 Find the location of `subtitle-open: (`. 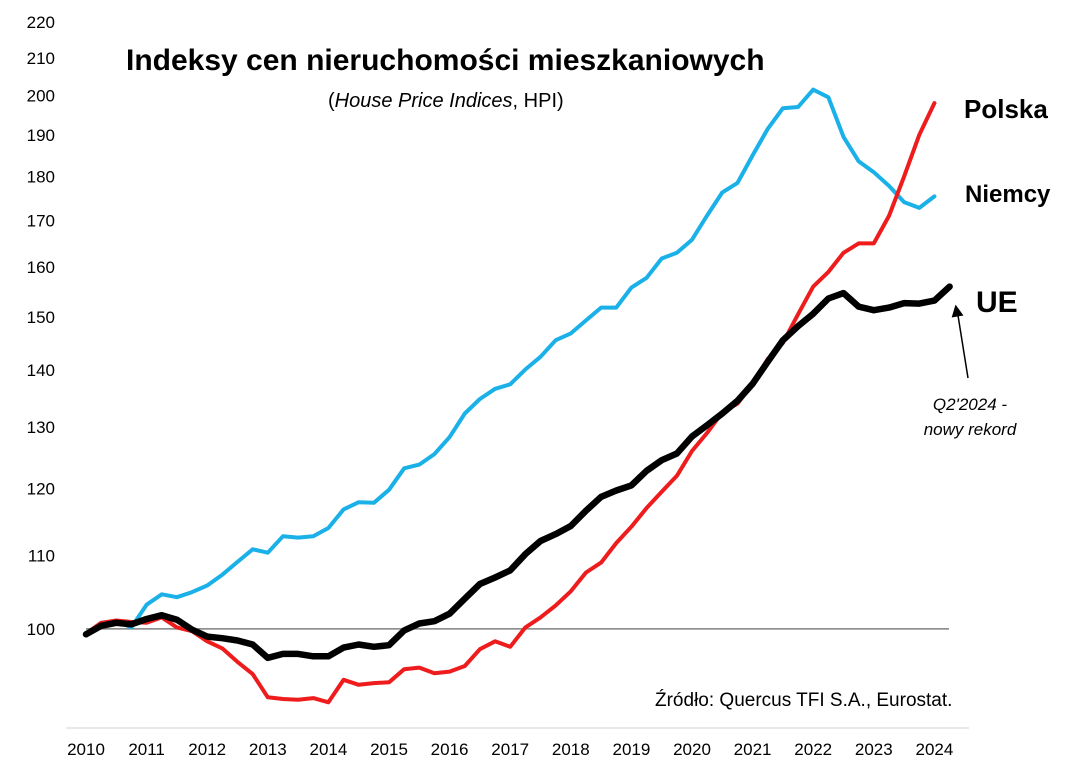

subtitle-open: ( is located at coordinates (331, 101).